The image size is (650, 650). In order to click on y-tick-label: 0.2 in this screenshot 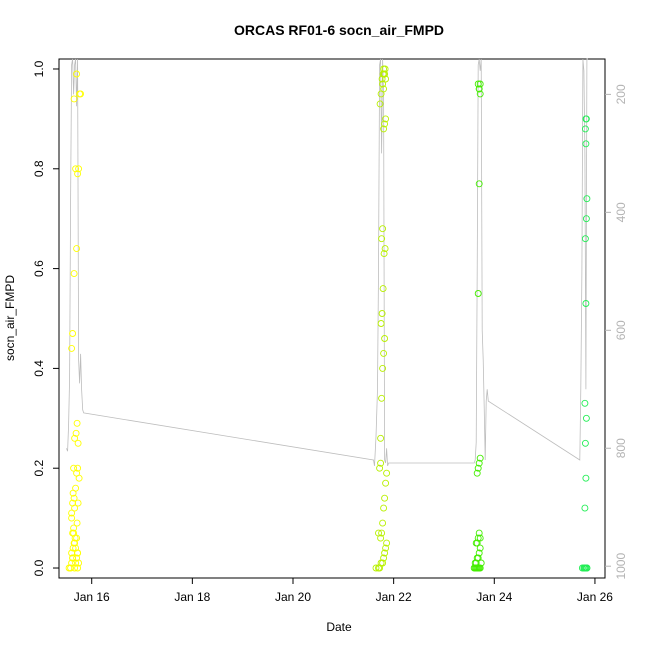, I will do `click(39, 468)`.